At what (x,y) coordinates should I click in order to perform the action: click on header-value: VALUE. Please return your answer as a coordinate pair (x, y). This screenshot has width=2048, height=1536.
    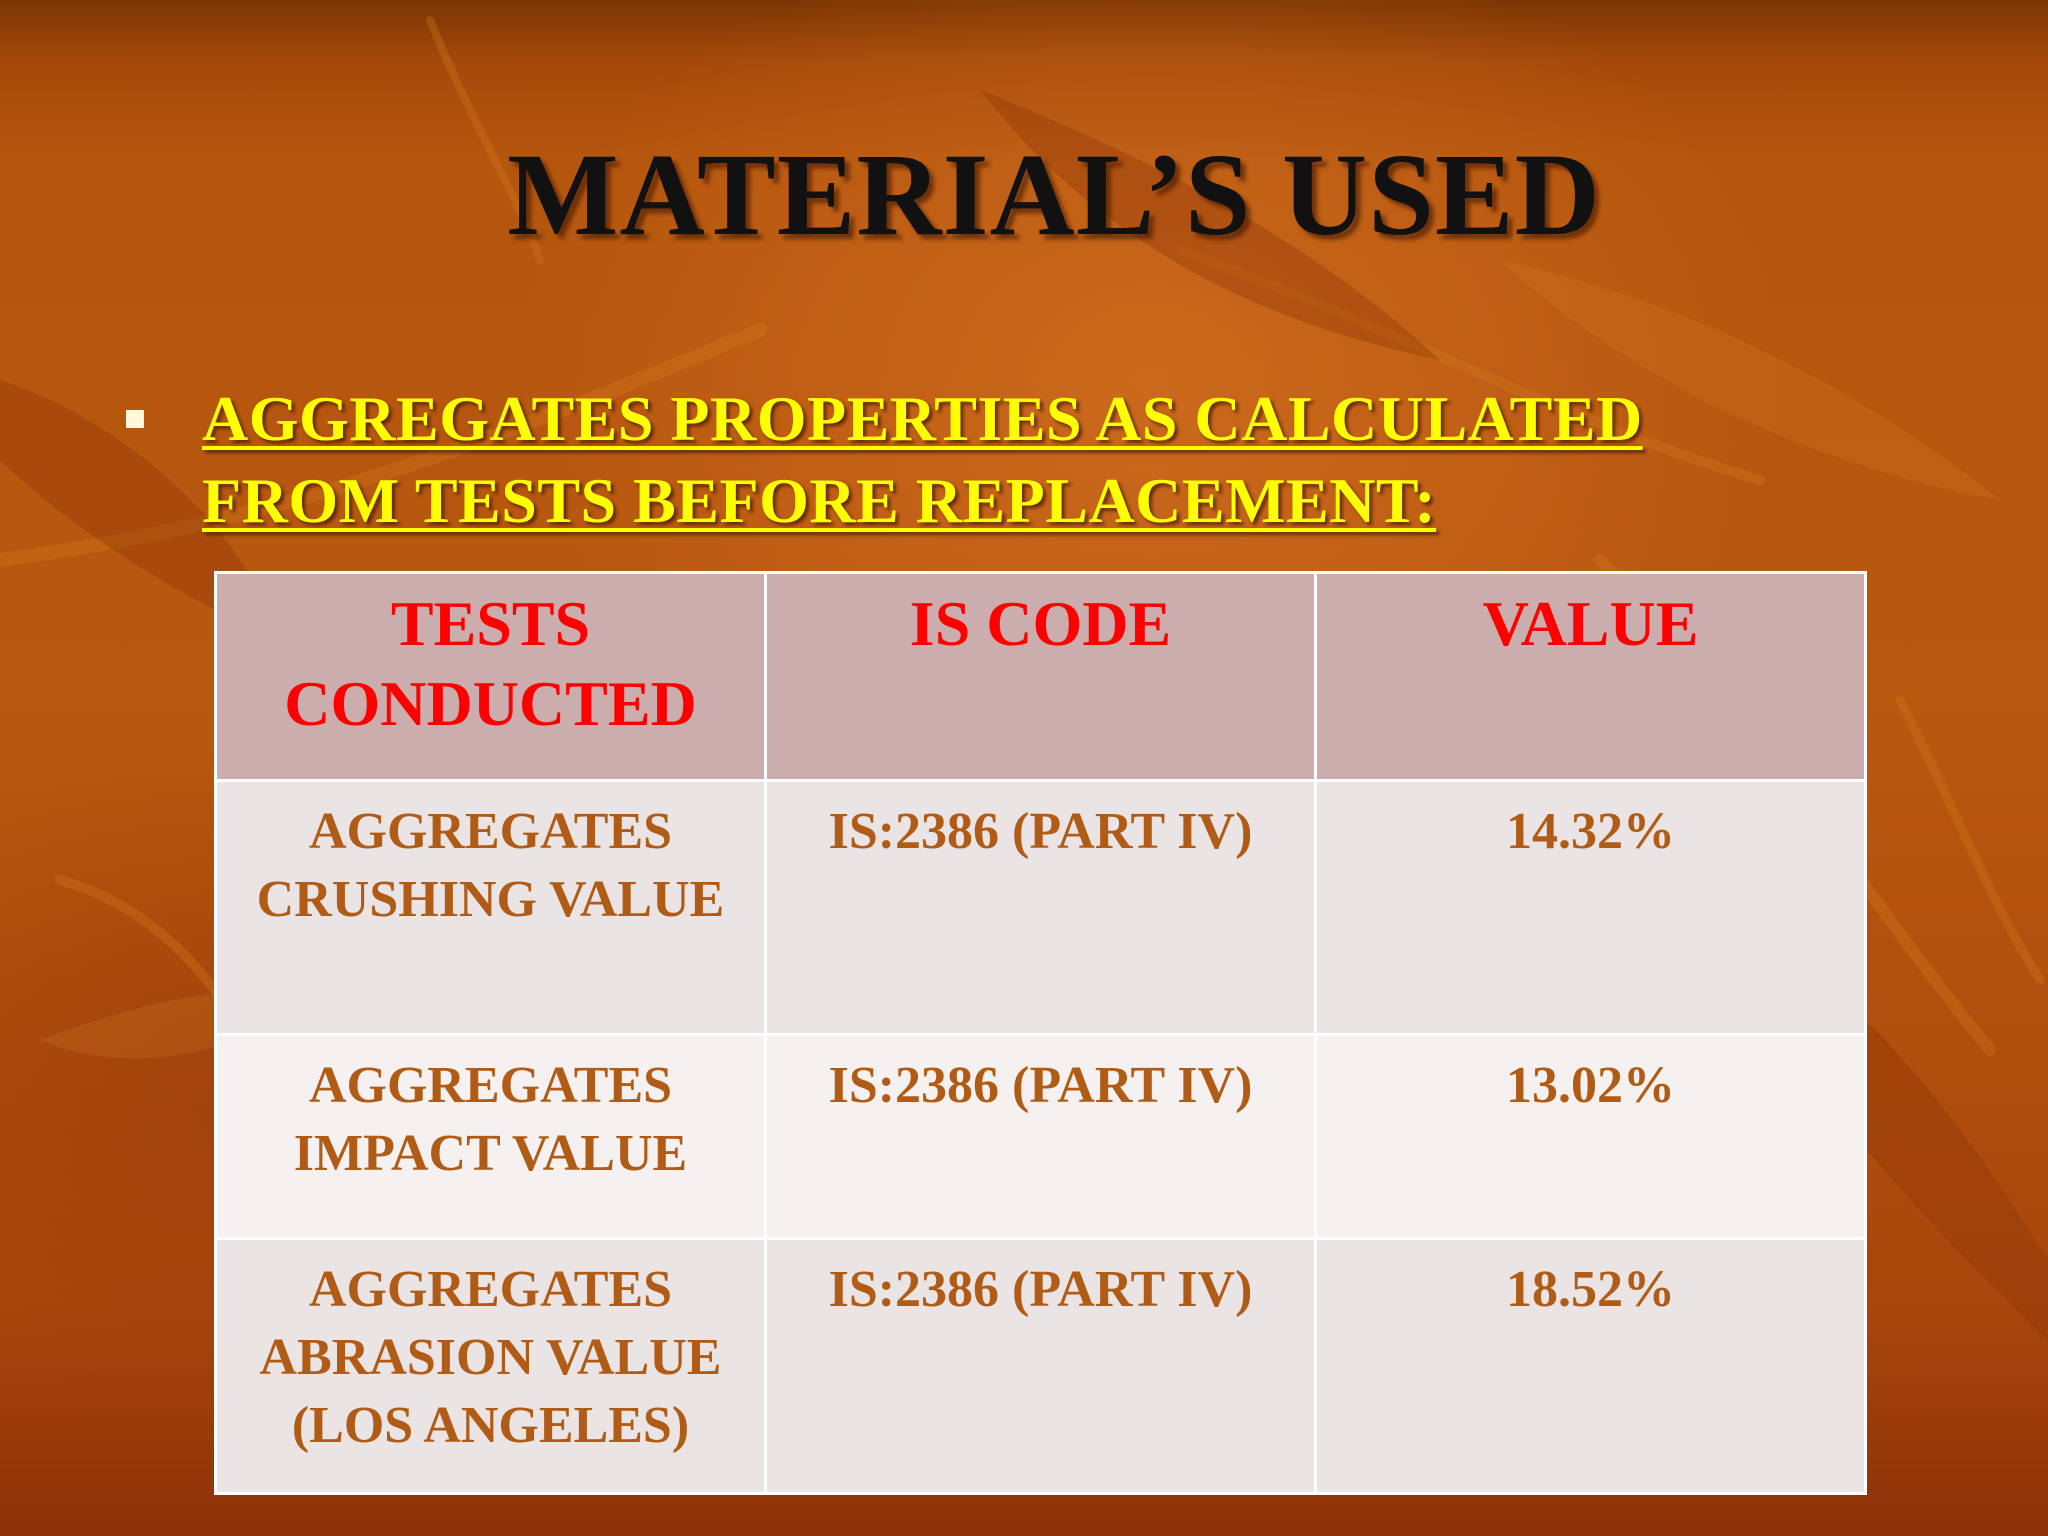
    Looking at the image, I should click on (1590, 676).